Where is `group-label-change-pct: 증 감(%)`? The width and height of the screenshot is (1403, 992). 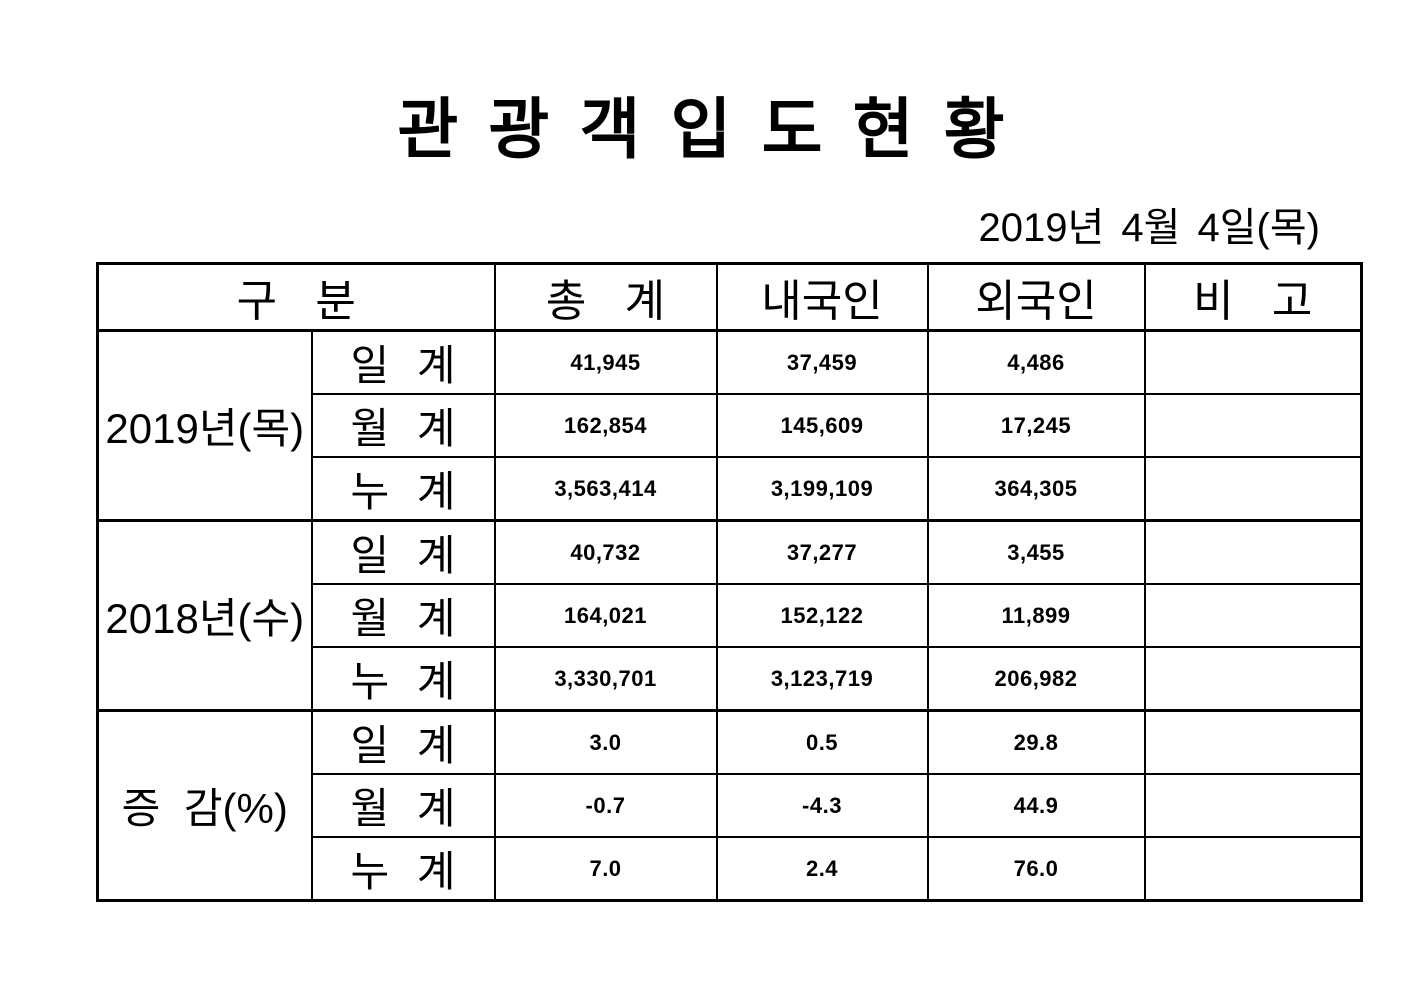 group-label-change-pct: 증 감(%) is located at coordinates (204, 805).